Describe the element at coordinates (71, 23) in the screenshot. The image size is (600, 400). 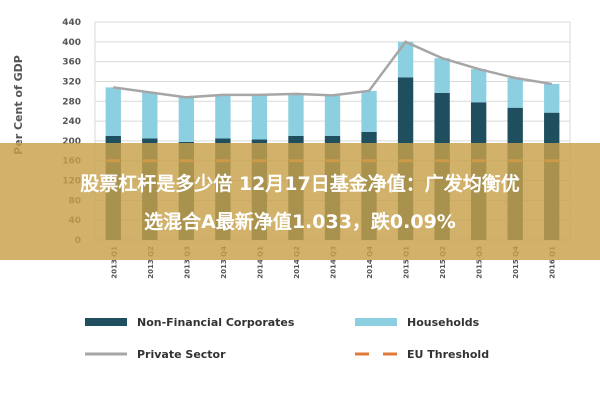
I see `y-tick-label: 440` at that location.